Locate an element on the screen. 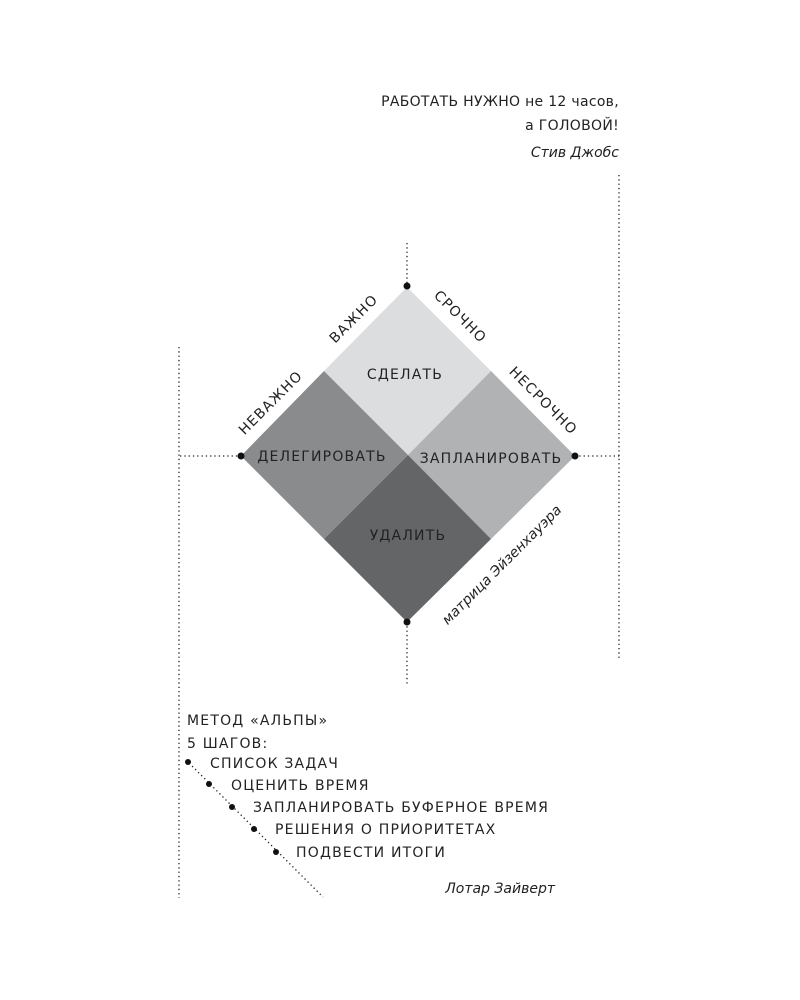 The height and width of the screenshot is (1000, 800). quadrant-delegate-label: ДЕЛЕГИРОВАТЬ is located at coordinates (321, 457).